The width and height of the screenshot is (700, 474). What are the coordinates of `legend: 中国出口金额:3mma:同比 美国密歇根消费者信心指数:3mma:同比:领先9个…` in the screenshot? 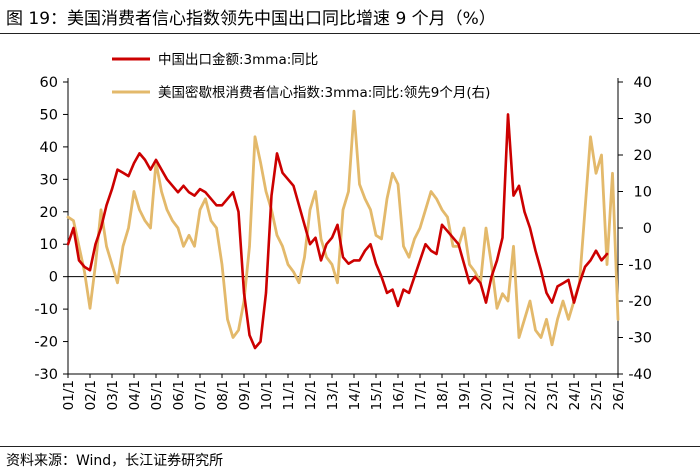 It's located at (301, 76).